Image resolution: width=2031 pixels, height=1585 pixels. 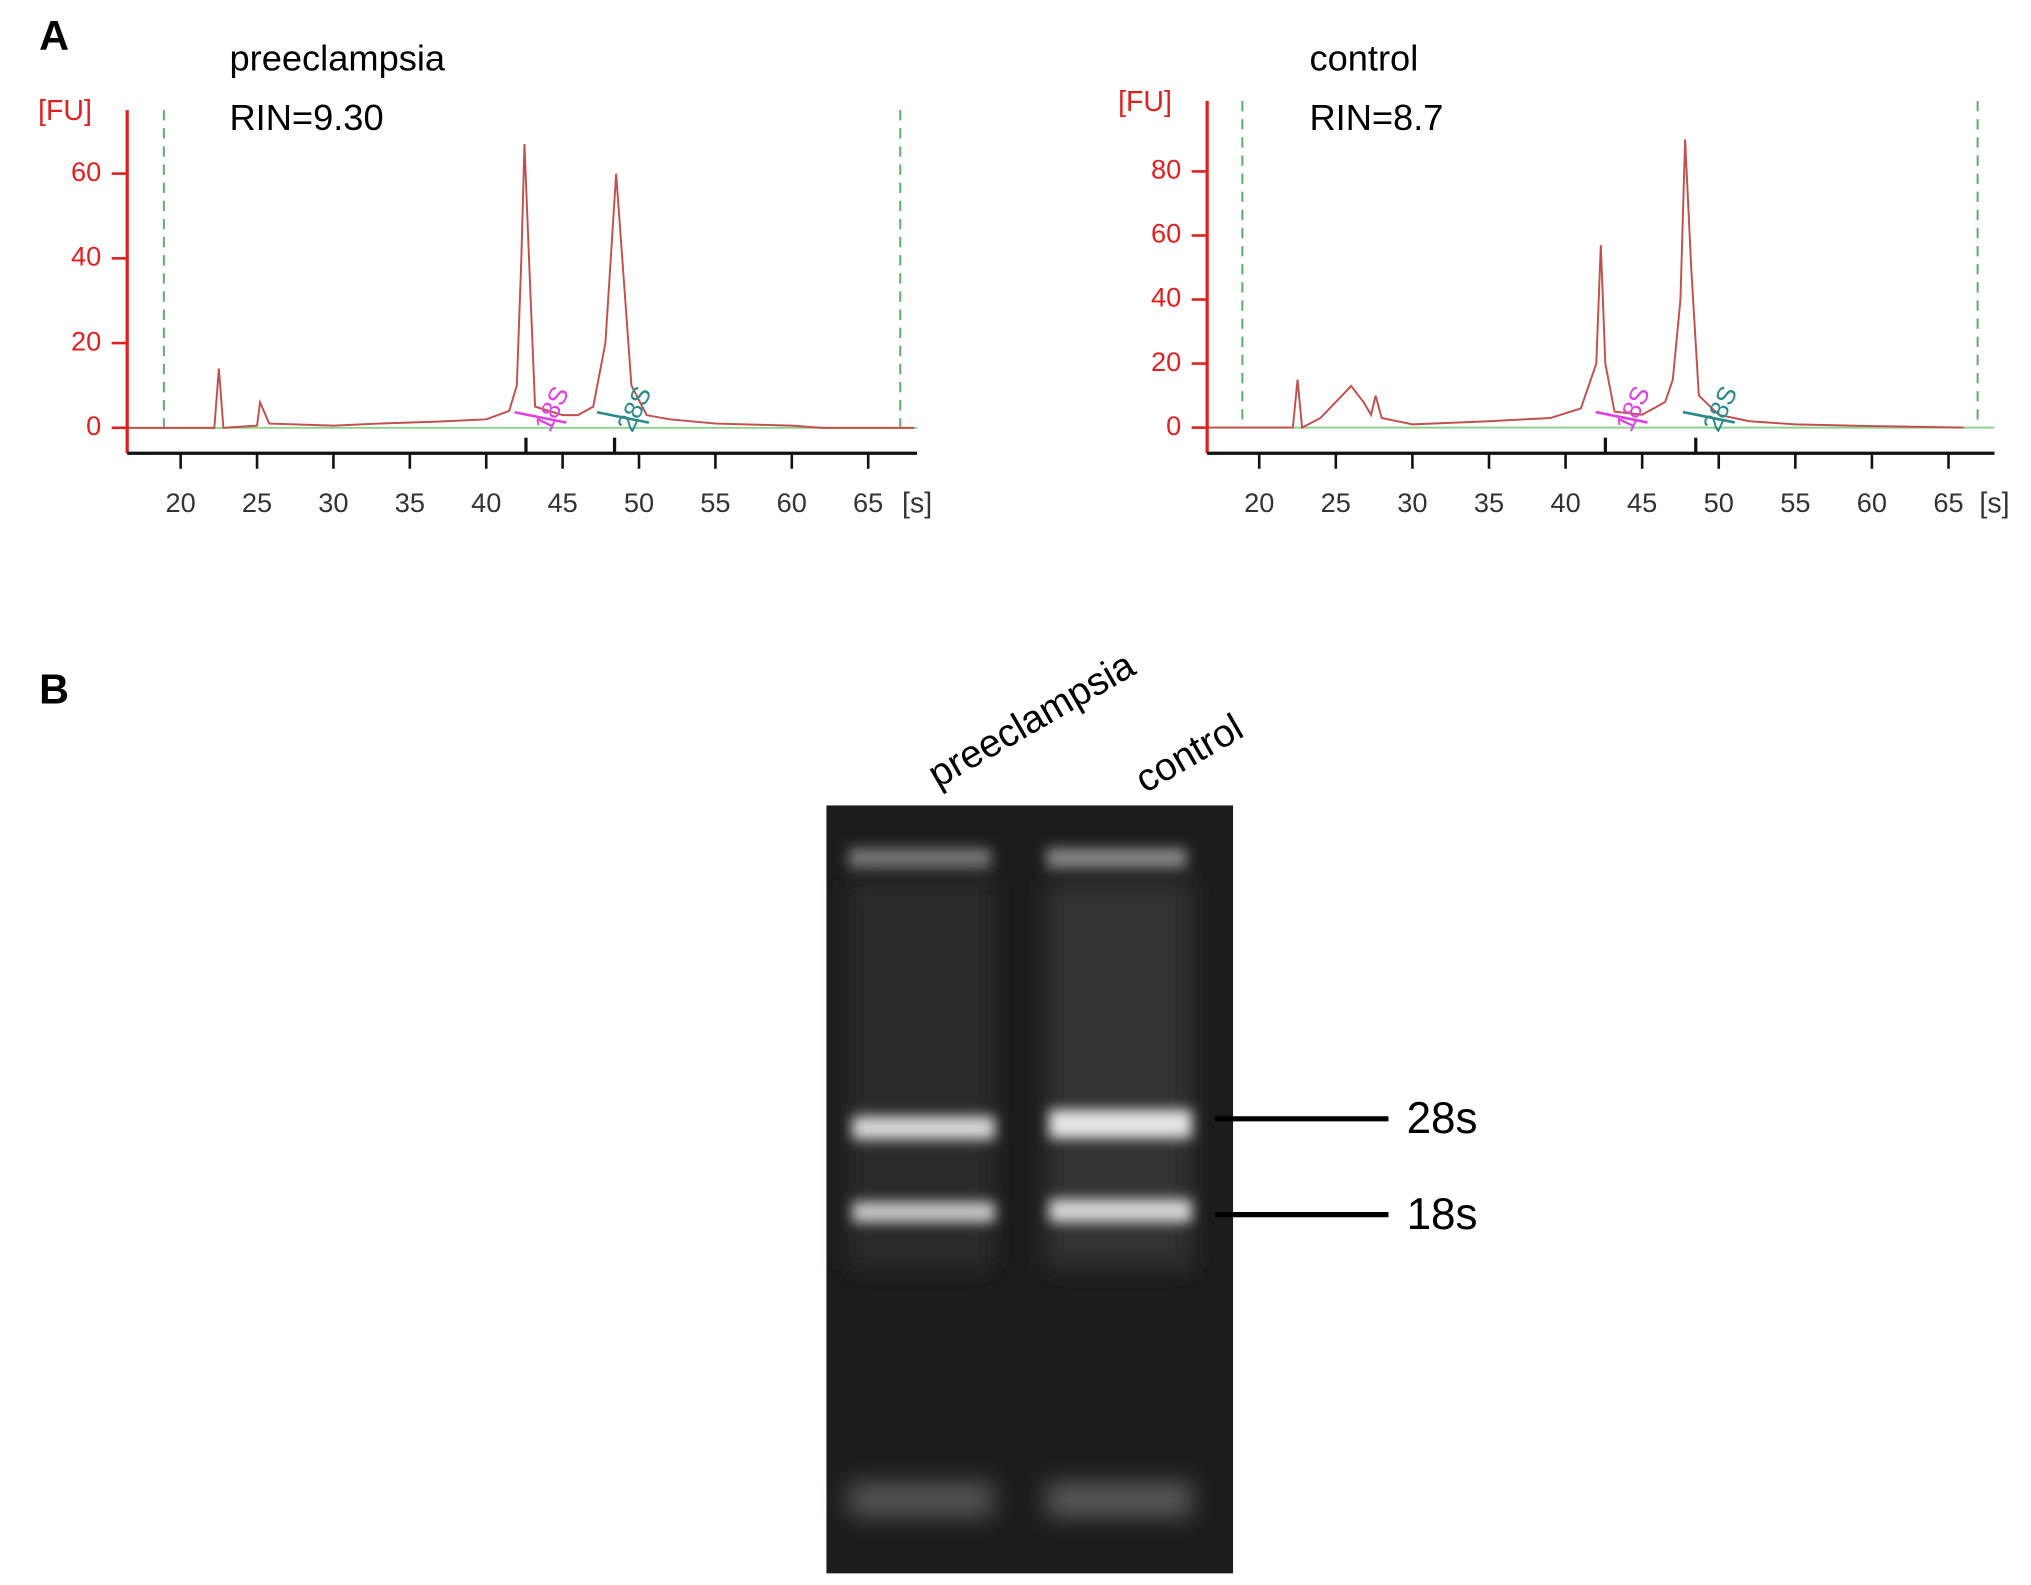 I want to click on panel-label: B, so click(x=54, y=689).